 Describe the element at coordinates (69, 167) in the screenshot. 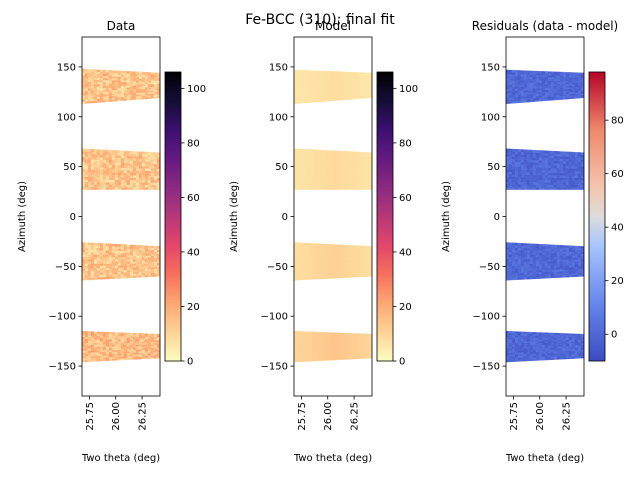

I see `y-tick-label: 50` at that location.